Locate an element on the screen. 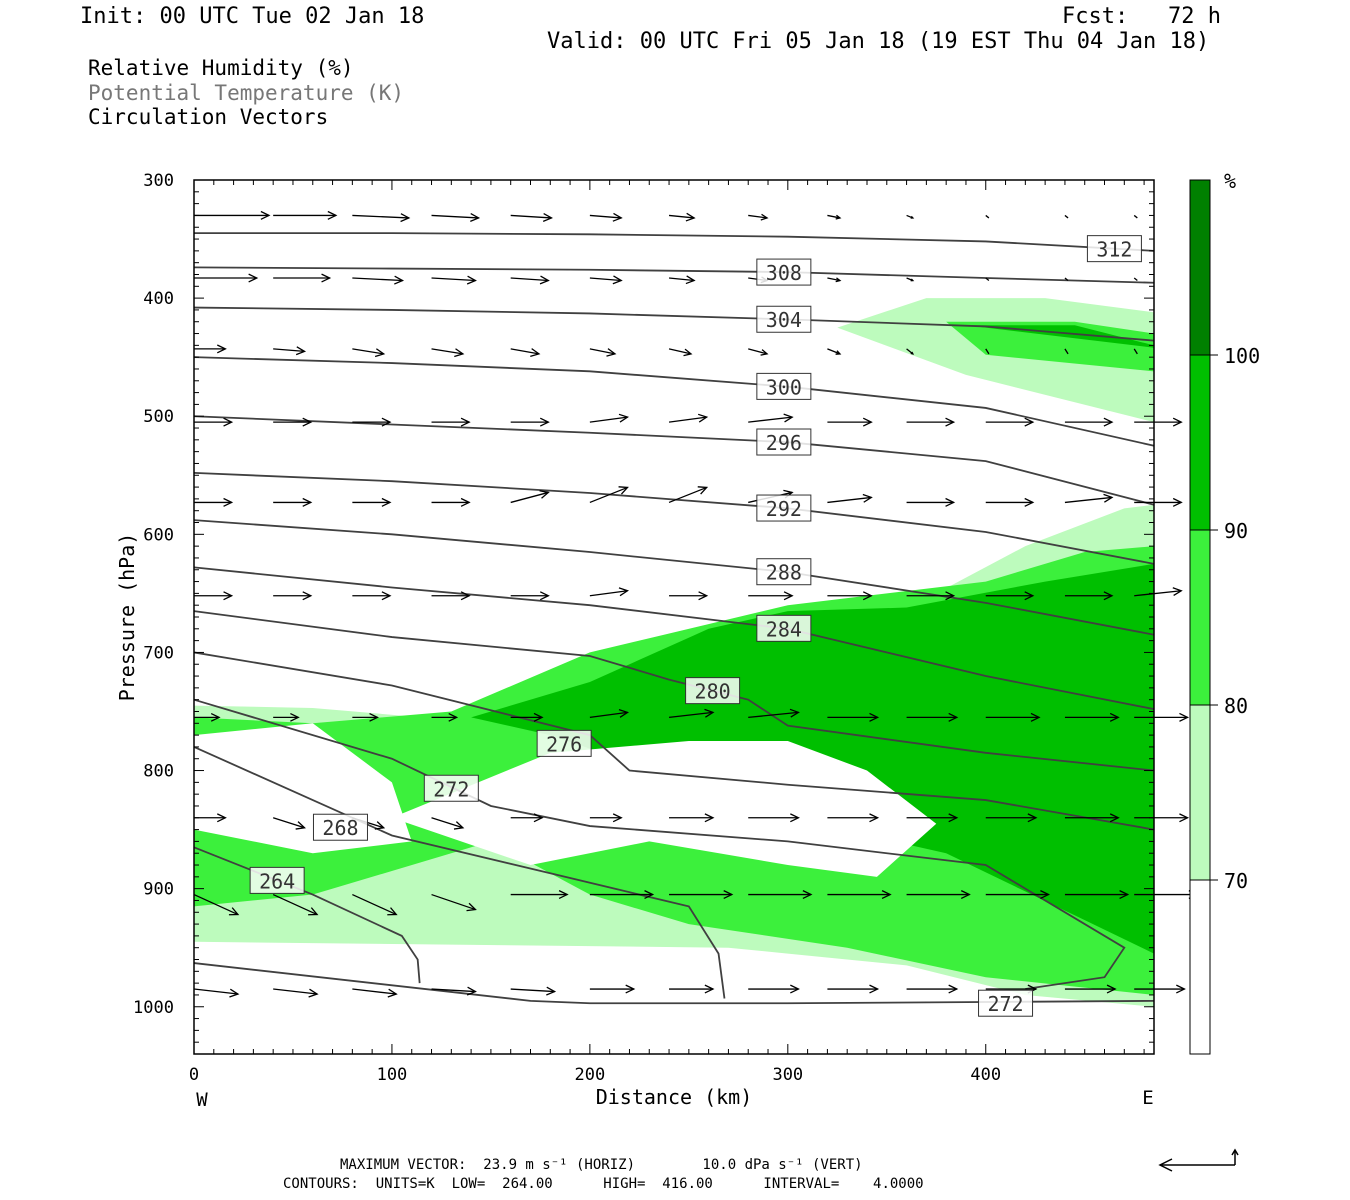 The image size is (1350, 1200). legend-potential-temperature: Potential Temperature (K) is located at coordinates (246, 93).